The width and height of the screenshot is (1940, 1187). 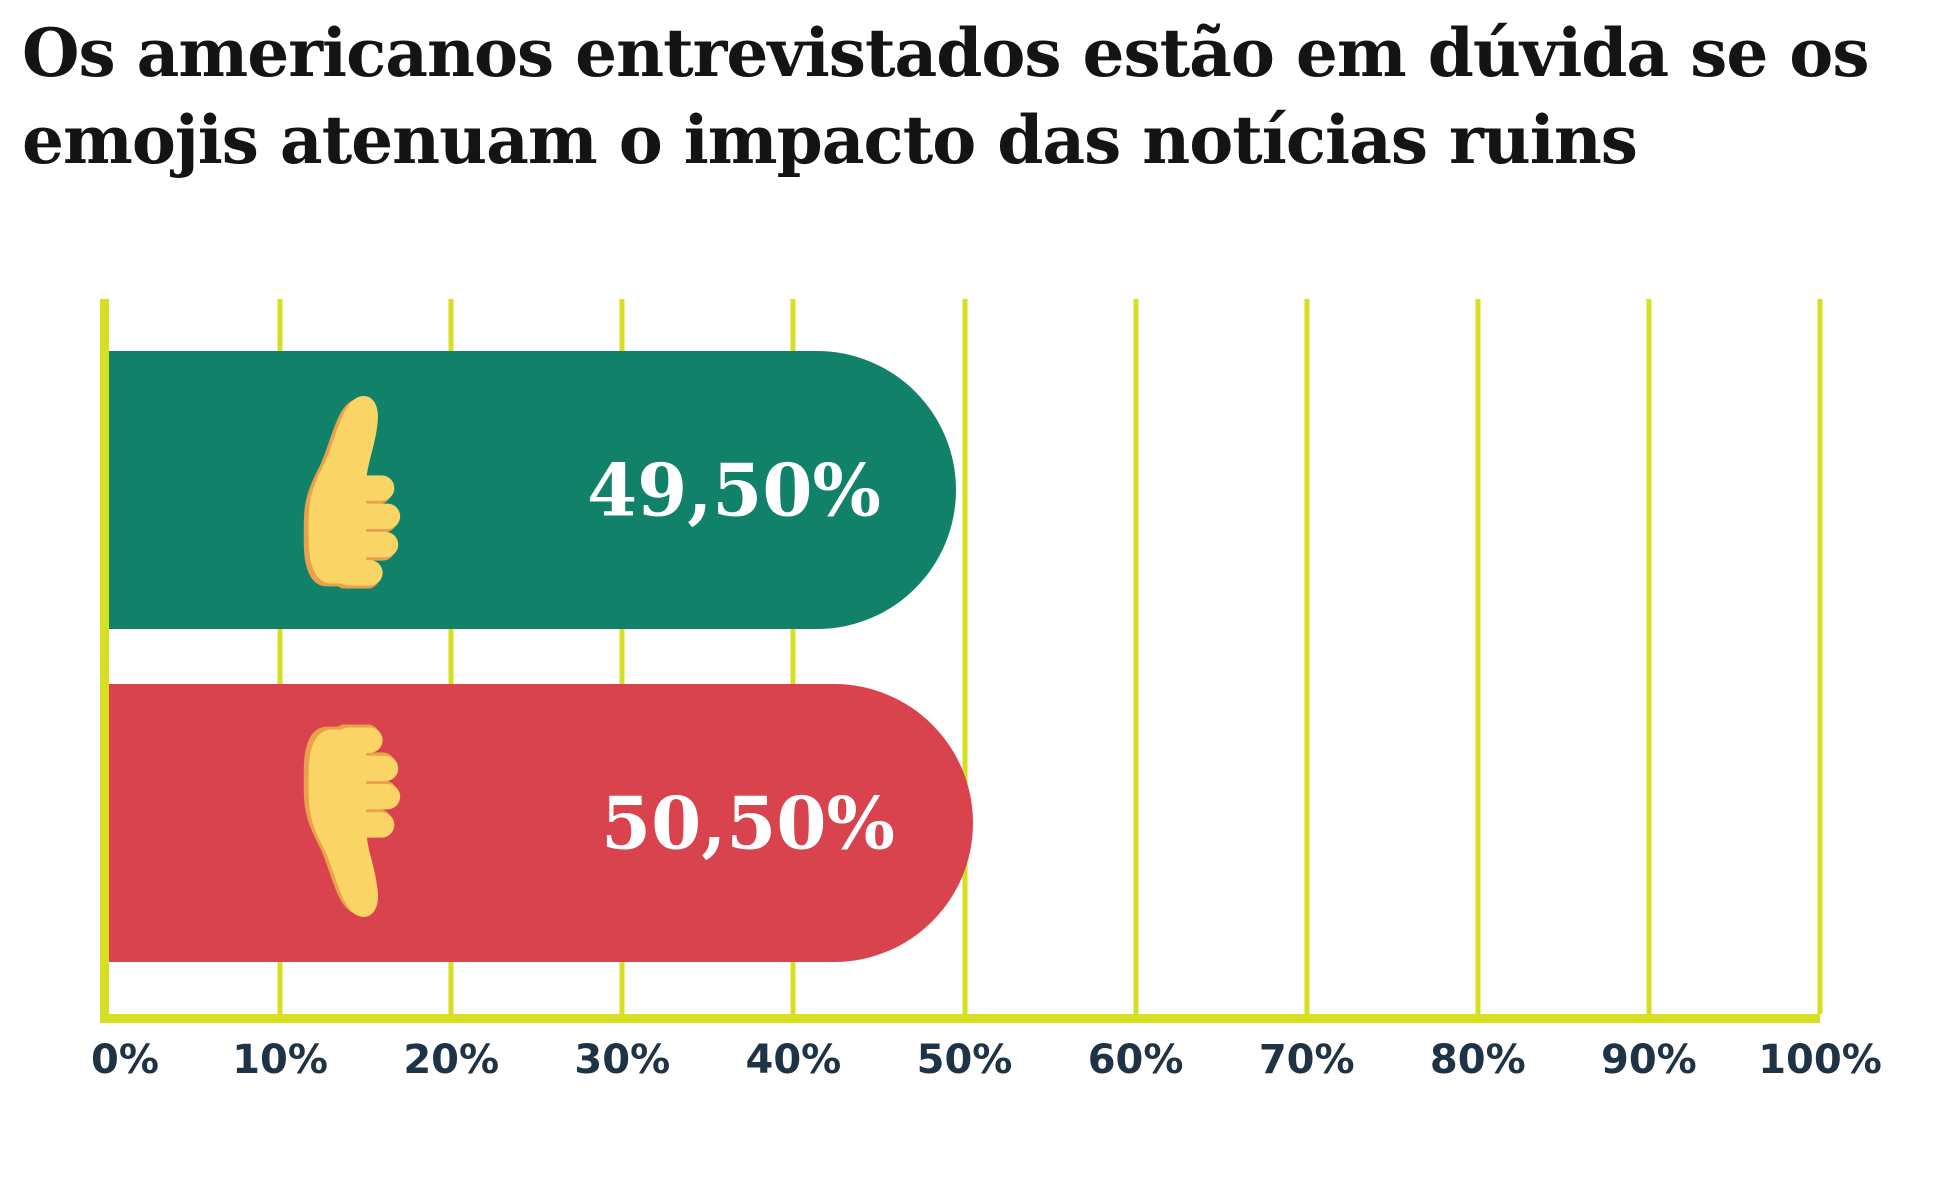 What do you see at coordinates (734, 490) in the screenshot?
I see `bar-value-thumbs-up: 49,50%` at bounding box center [734, 490].